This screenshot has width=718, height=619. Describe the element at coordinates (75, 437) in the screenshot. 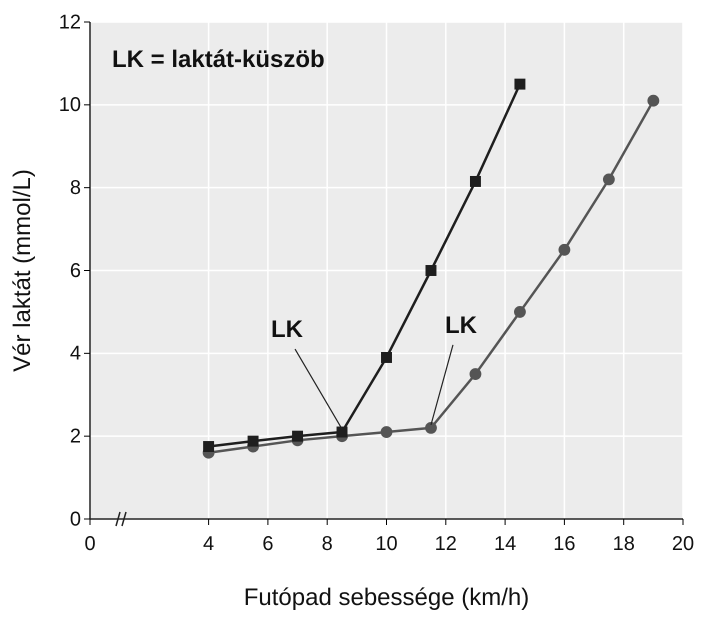

I see `y-tick-label: 2` at that location.